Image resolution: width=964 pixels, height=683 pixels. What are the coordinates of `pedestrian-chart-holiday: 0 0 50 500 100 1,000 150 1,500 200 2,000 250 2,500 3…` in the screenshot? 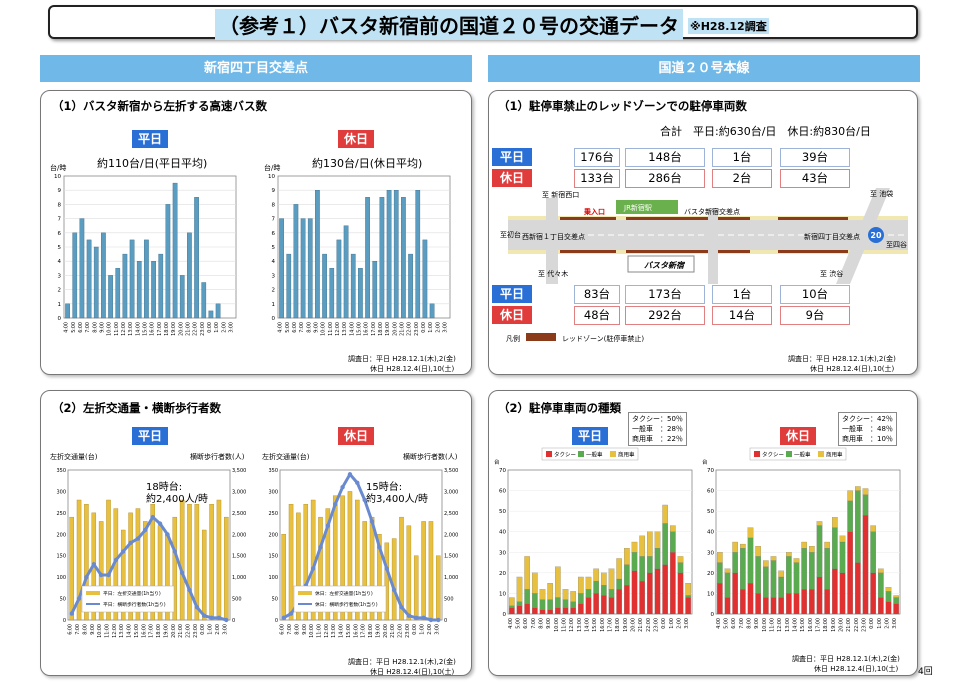 It's located at (363, 553).